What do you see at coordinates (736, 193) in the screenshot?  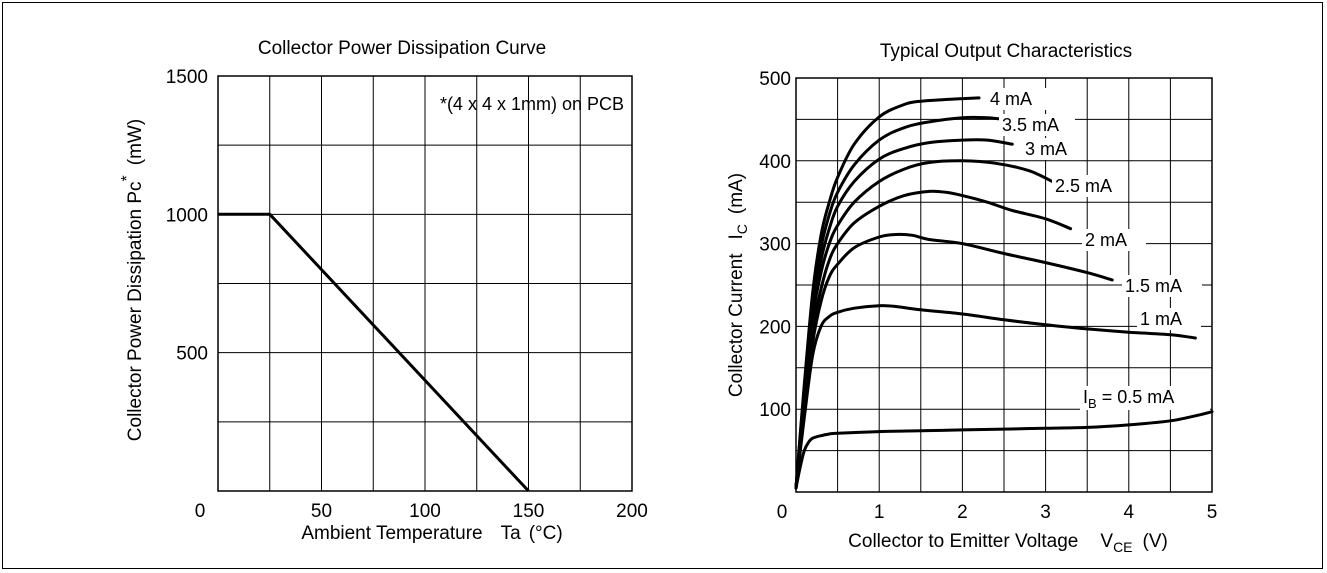 I see `right-chart-y-label-unit: (mA)` at bounding box center [736, 193].